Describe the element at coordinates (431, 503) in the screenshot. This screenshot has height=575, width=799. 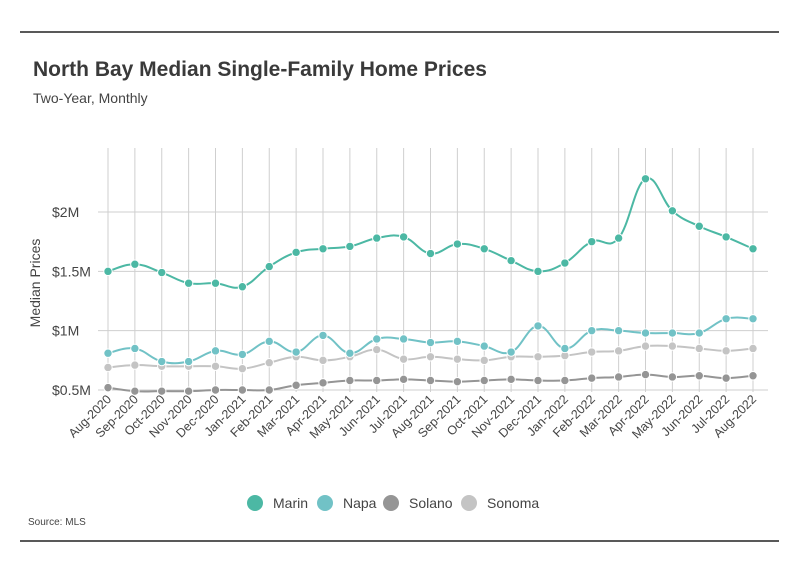
I see `legend-label: Solano` at that location.